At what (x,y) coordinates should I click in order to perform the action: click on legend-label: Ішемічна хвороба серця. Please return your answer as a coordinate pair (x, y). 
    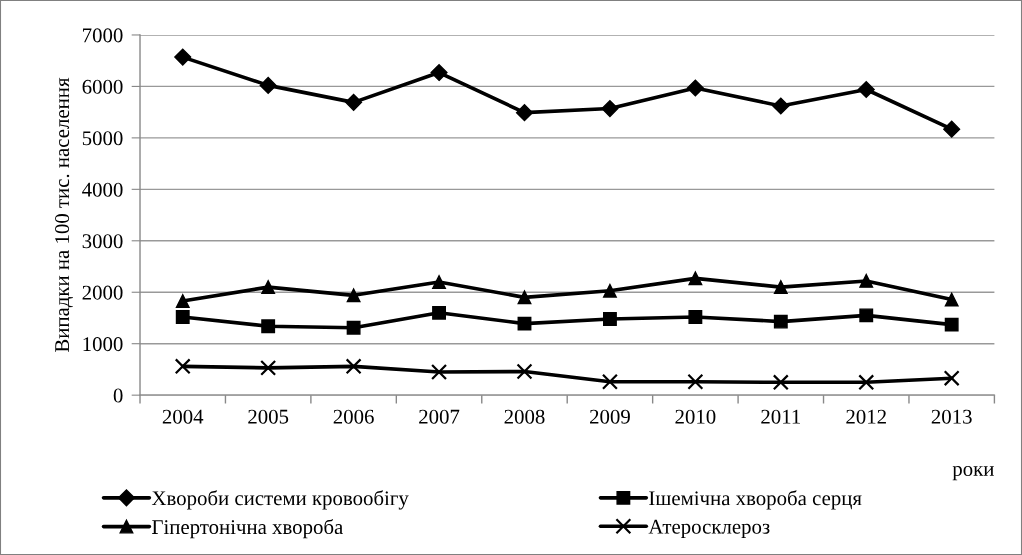
    Looking at the image, I should click on (755, 500).